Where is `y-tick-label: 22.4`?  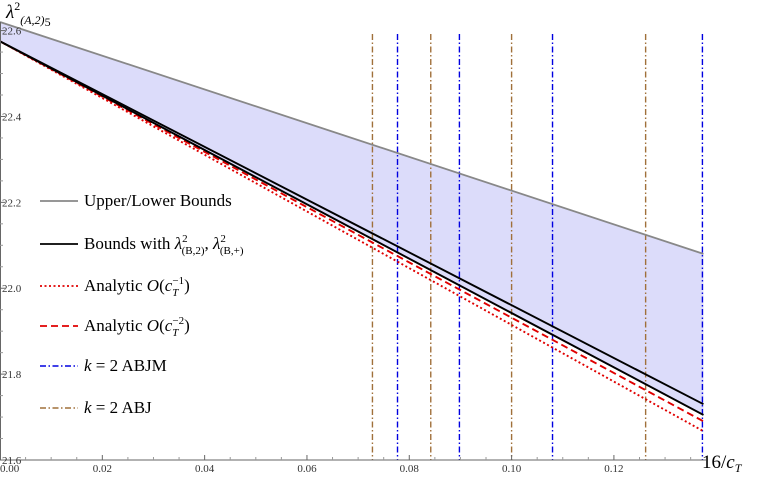
y-tick-label: 22.4 is located at coordinates (12, 117).